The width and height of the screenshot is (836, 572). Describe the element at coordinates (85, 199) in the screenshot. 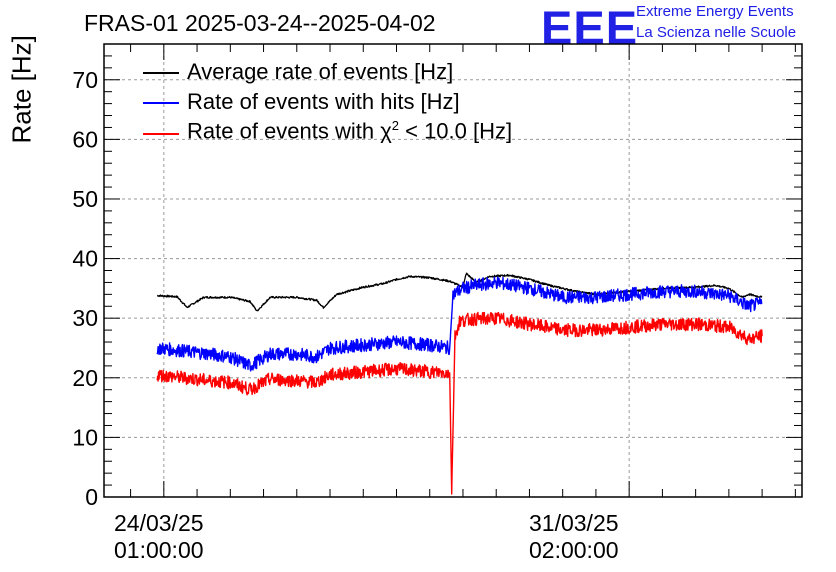

I see `y-tick-label-50: 50` at that location.